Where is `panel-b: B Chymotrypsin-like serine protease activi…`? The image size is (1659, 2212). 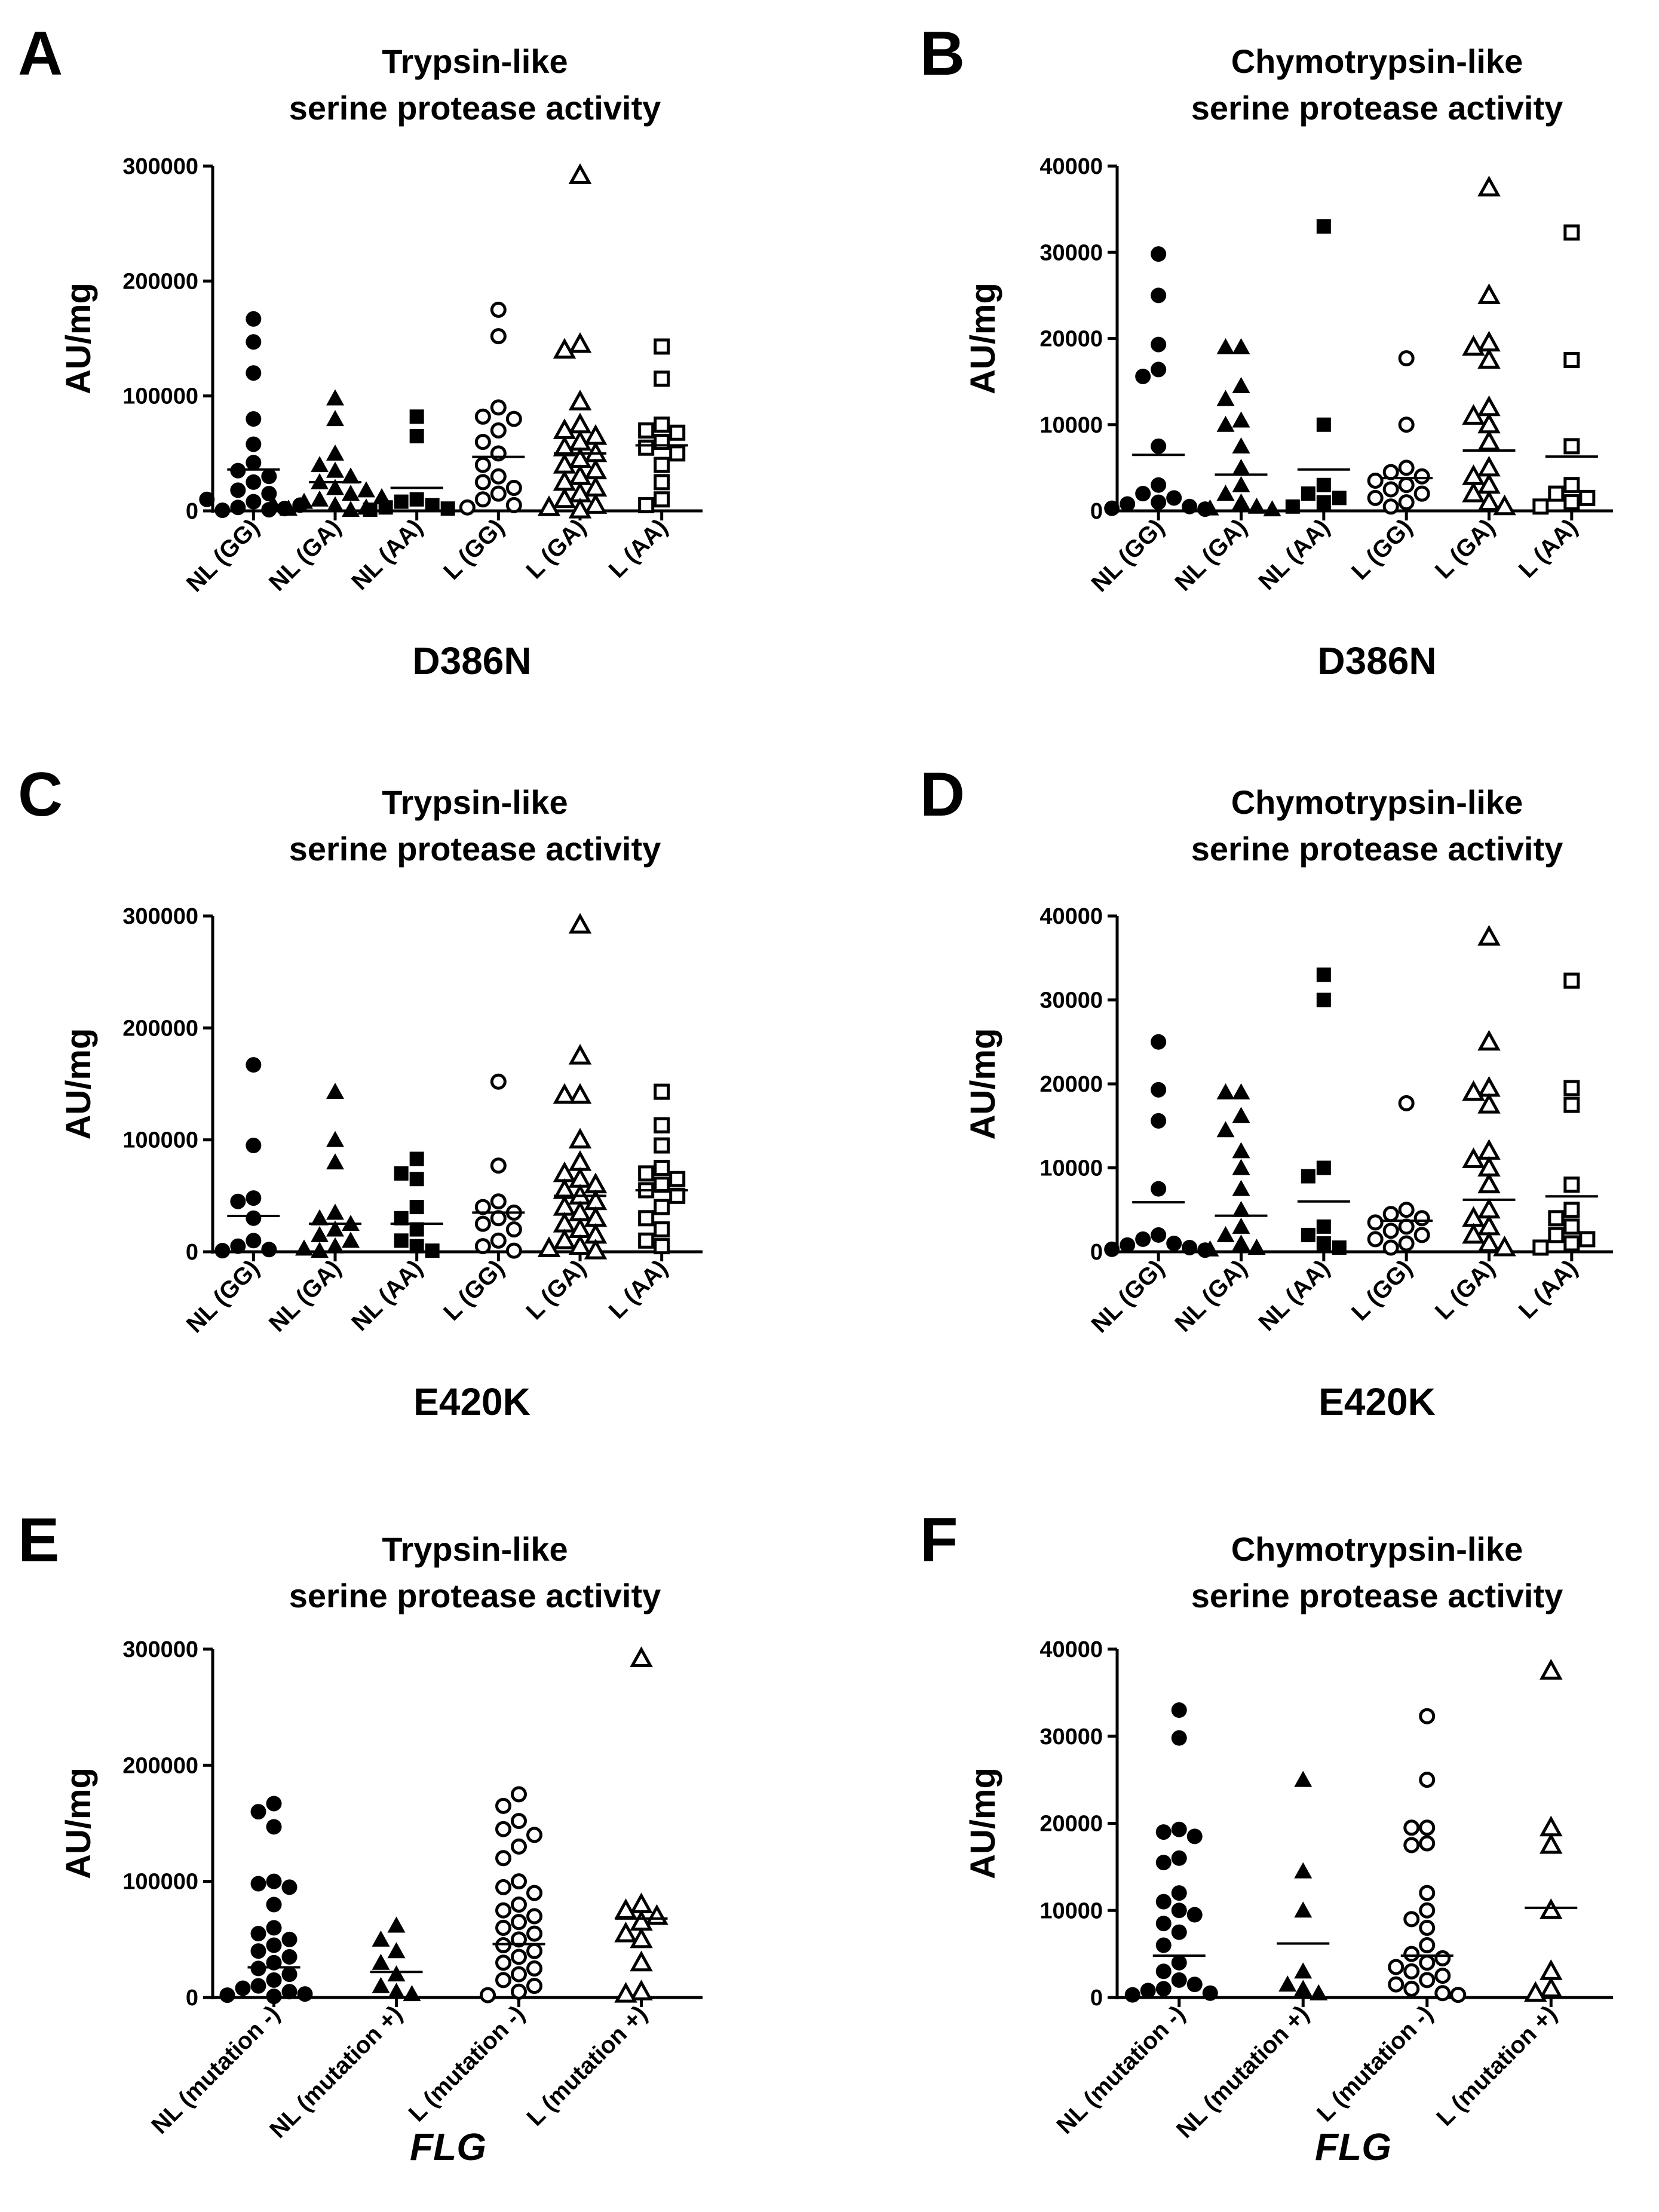 panel-b: B Chymotrypsin-like serine protease activi… is located at coordinates (1266, 350).